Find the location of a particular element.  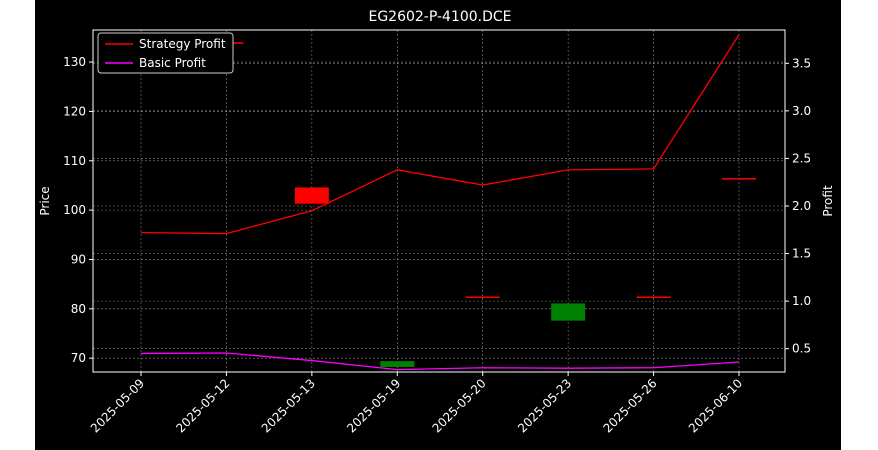

legend-label-strategy-profit: Strategy Profit is located at coordinates (182, 44).